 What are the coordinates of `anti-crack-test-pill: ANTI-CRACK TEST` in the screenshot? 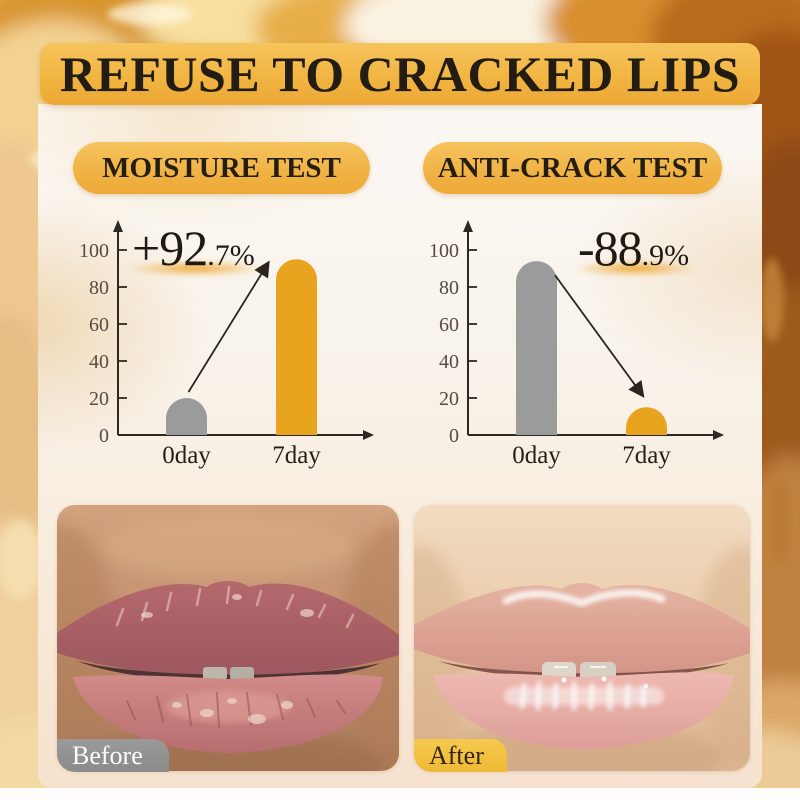 It's located at (572, 168).